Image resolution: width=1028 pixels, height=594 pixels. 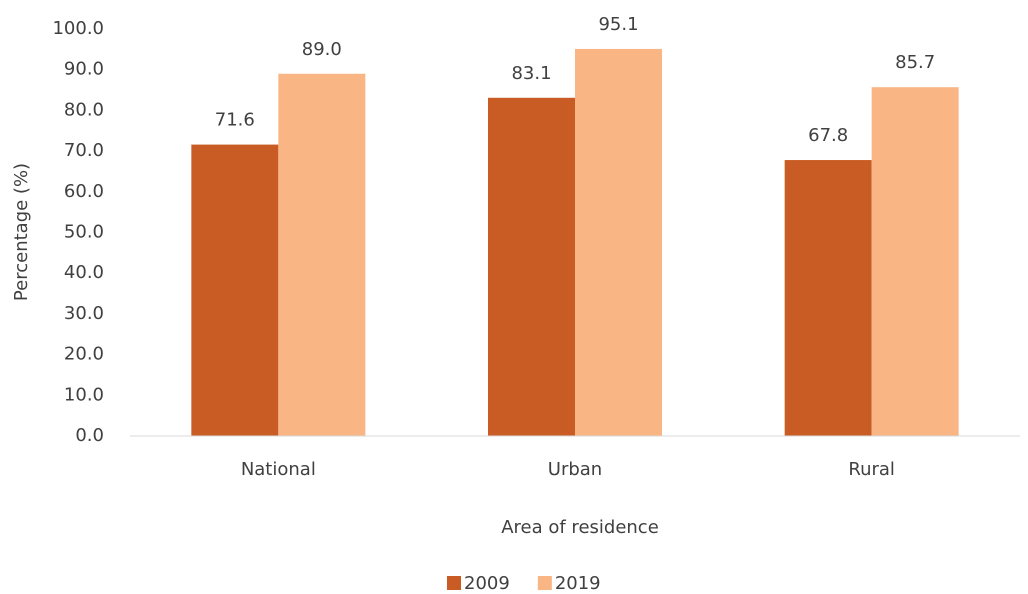 What do you see at coordinates (871, 469) in the screenshot?
I see `x-tick-label: Rural` at bounding box center [871, 469].